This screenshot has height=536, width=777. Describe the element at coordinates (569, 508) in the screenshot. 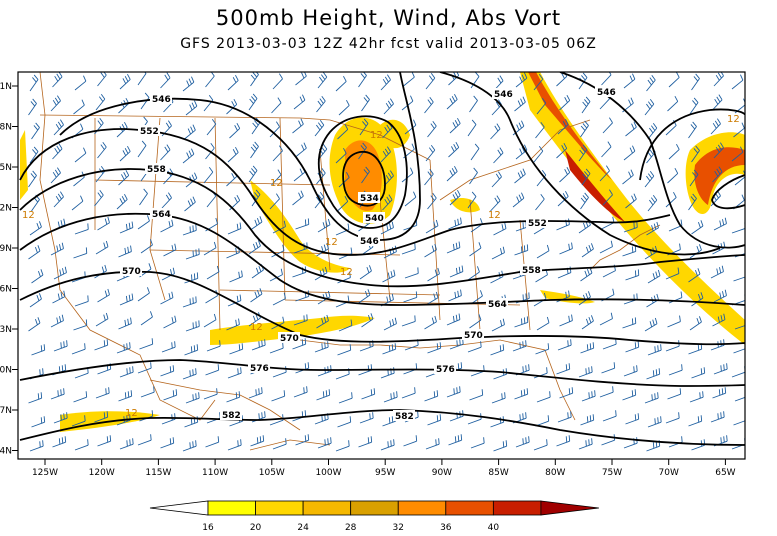

I see `colorbar-high-arrow` at that location.